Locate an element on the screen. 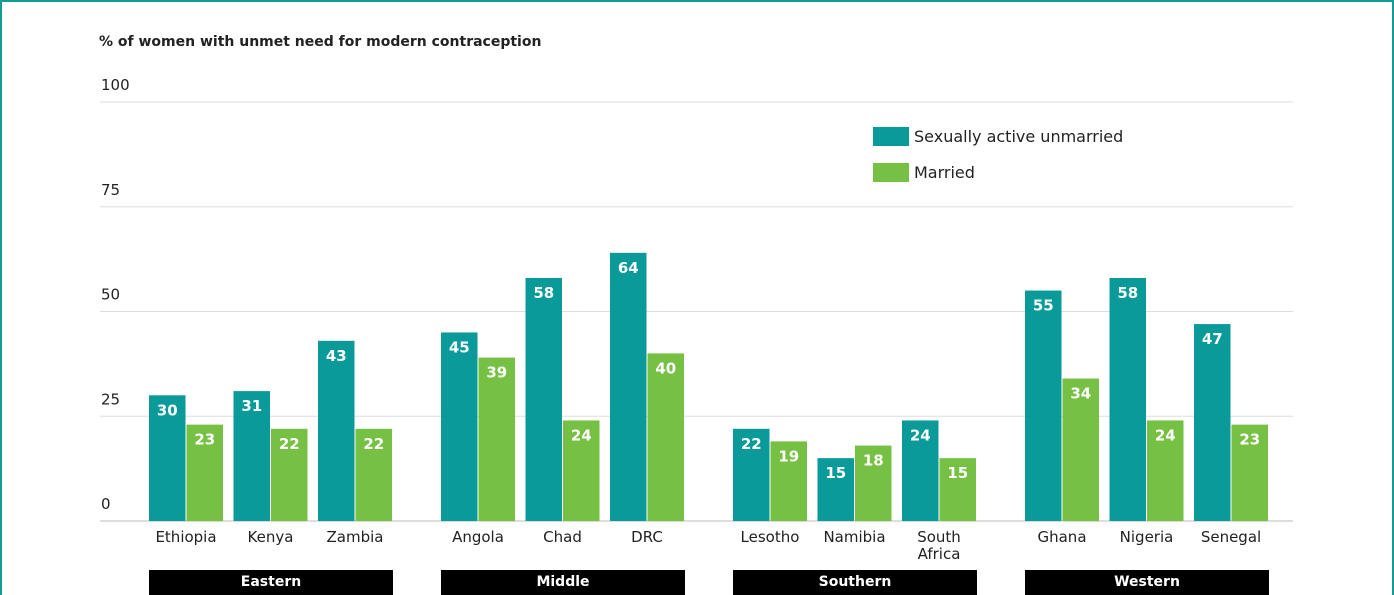  value-label: 47 is located at coordinates (1212, 339).